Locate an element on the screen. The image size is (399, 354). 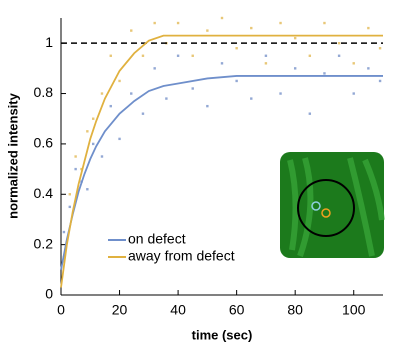
x-tick-label: 60 is located at coordinates (237, 310).